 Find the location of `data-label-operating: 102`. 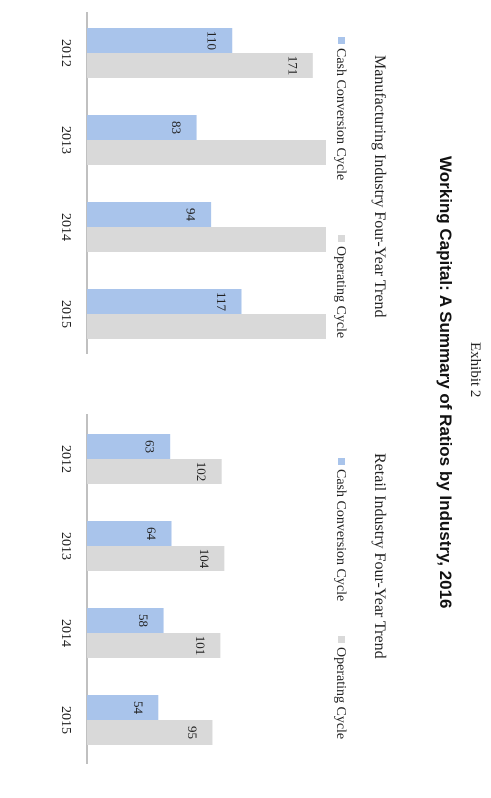

data-label-operating: 102 is located at coordinates (201, 472).